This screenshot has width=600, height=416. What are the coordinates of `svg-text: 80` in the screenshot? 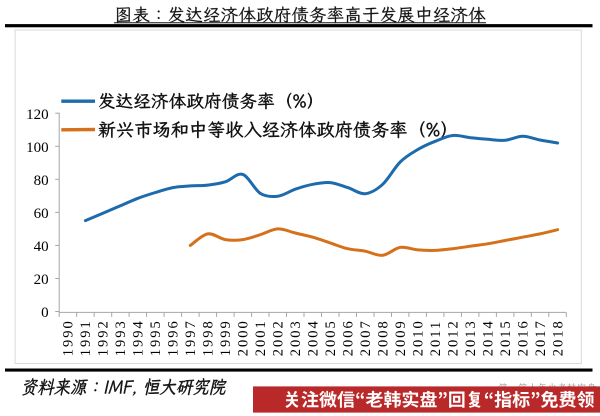 It's located at (41, 181).